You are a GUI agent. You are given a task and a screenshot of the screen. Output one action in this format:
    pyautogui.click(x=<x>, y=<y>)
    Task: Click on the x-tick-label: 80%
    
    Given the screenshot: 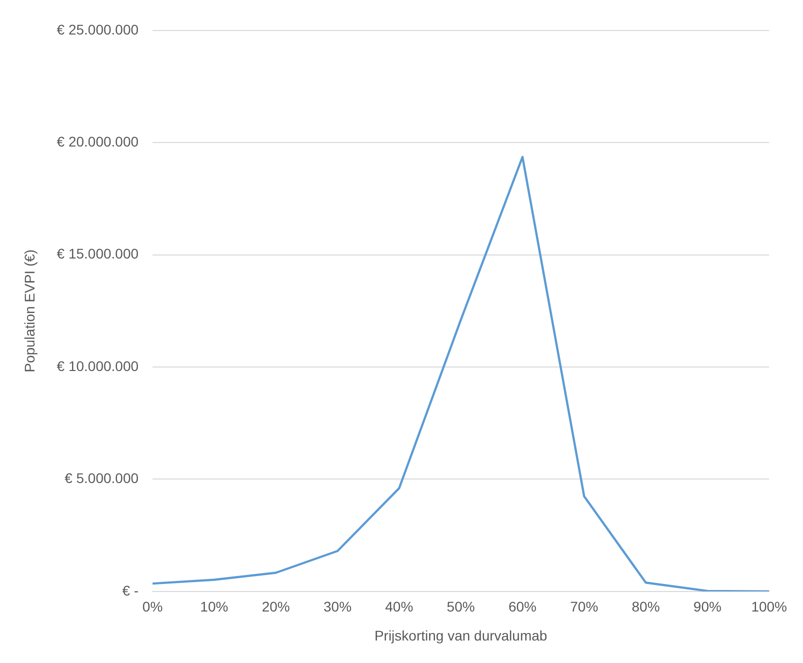 What is the action you would take?
    pyautogui.click(x=646, y=606)
    